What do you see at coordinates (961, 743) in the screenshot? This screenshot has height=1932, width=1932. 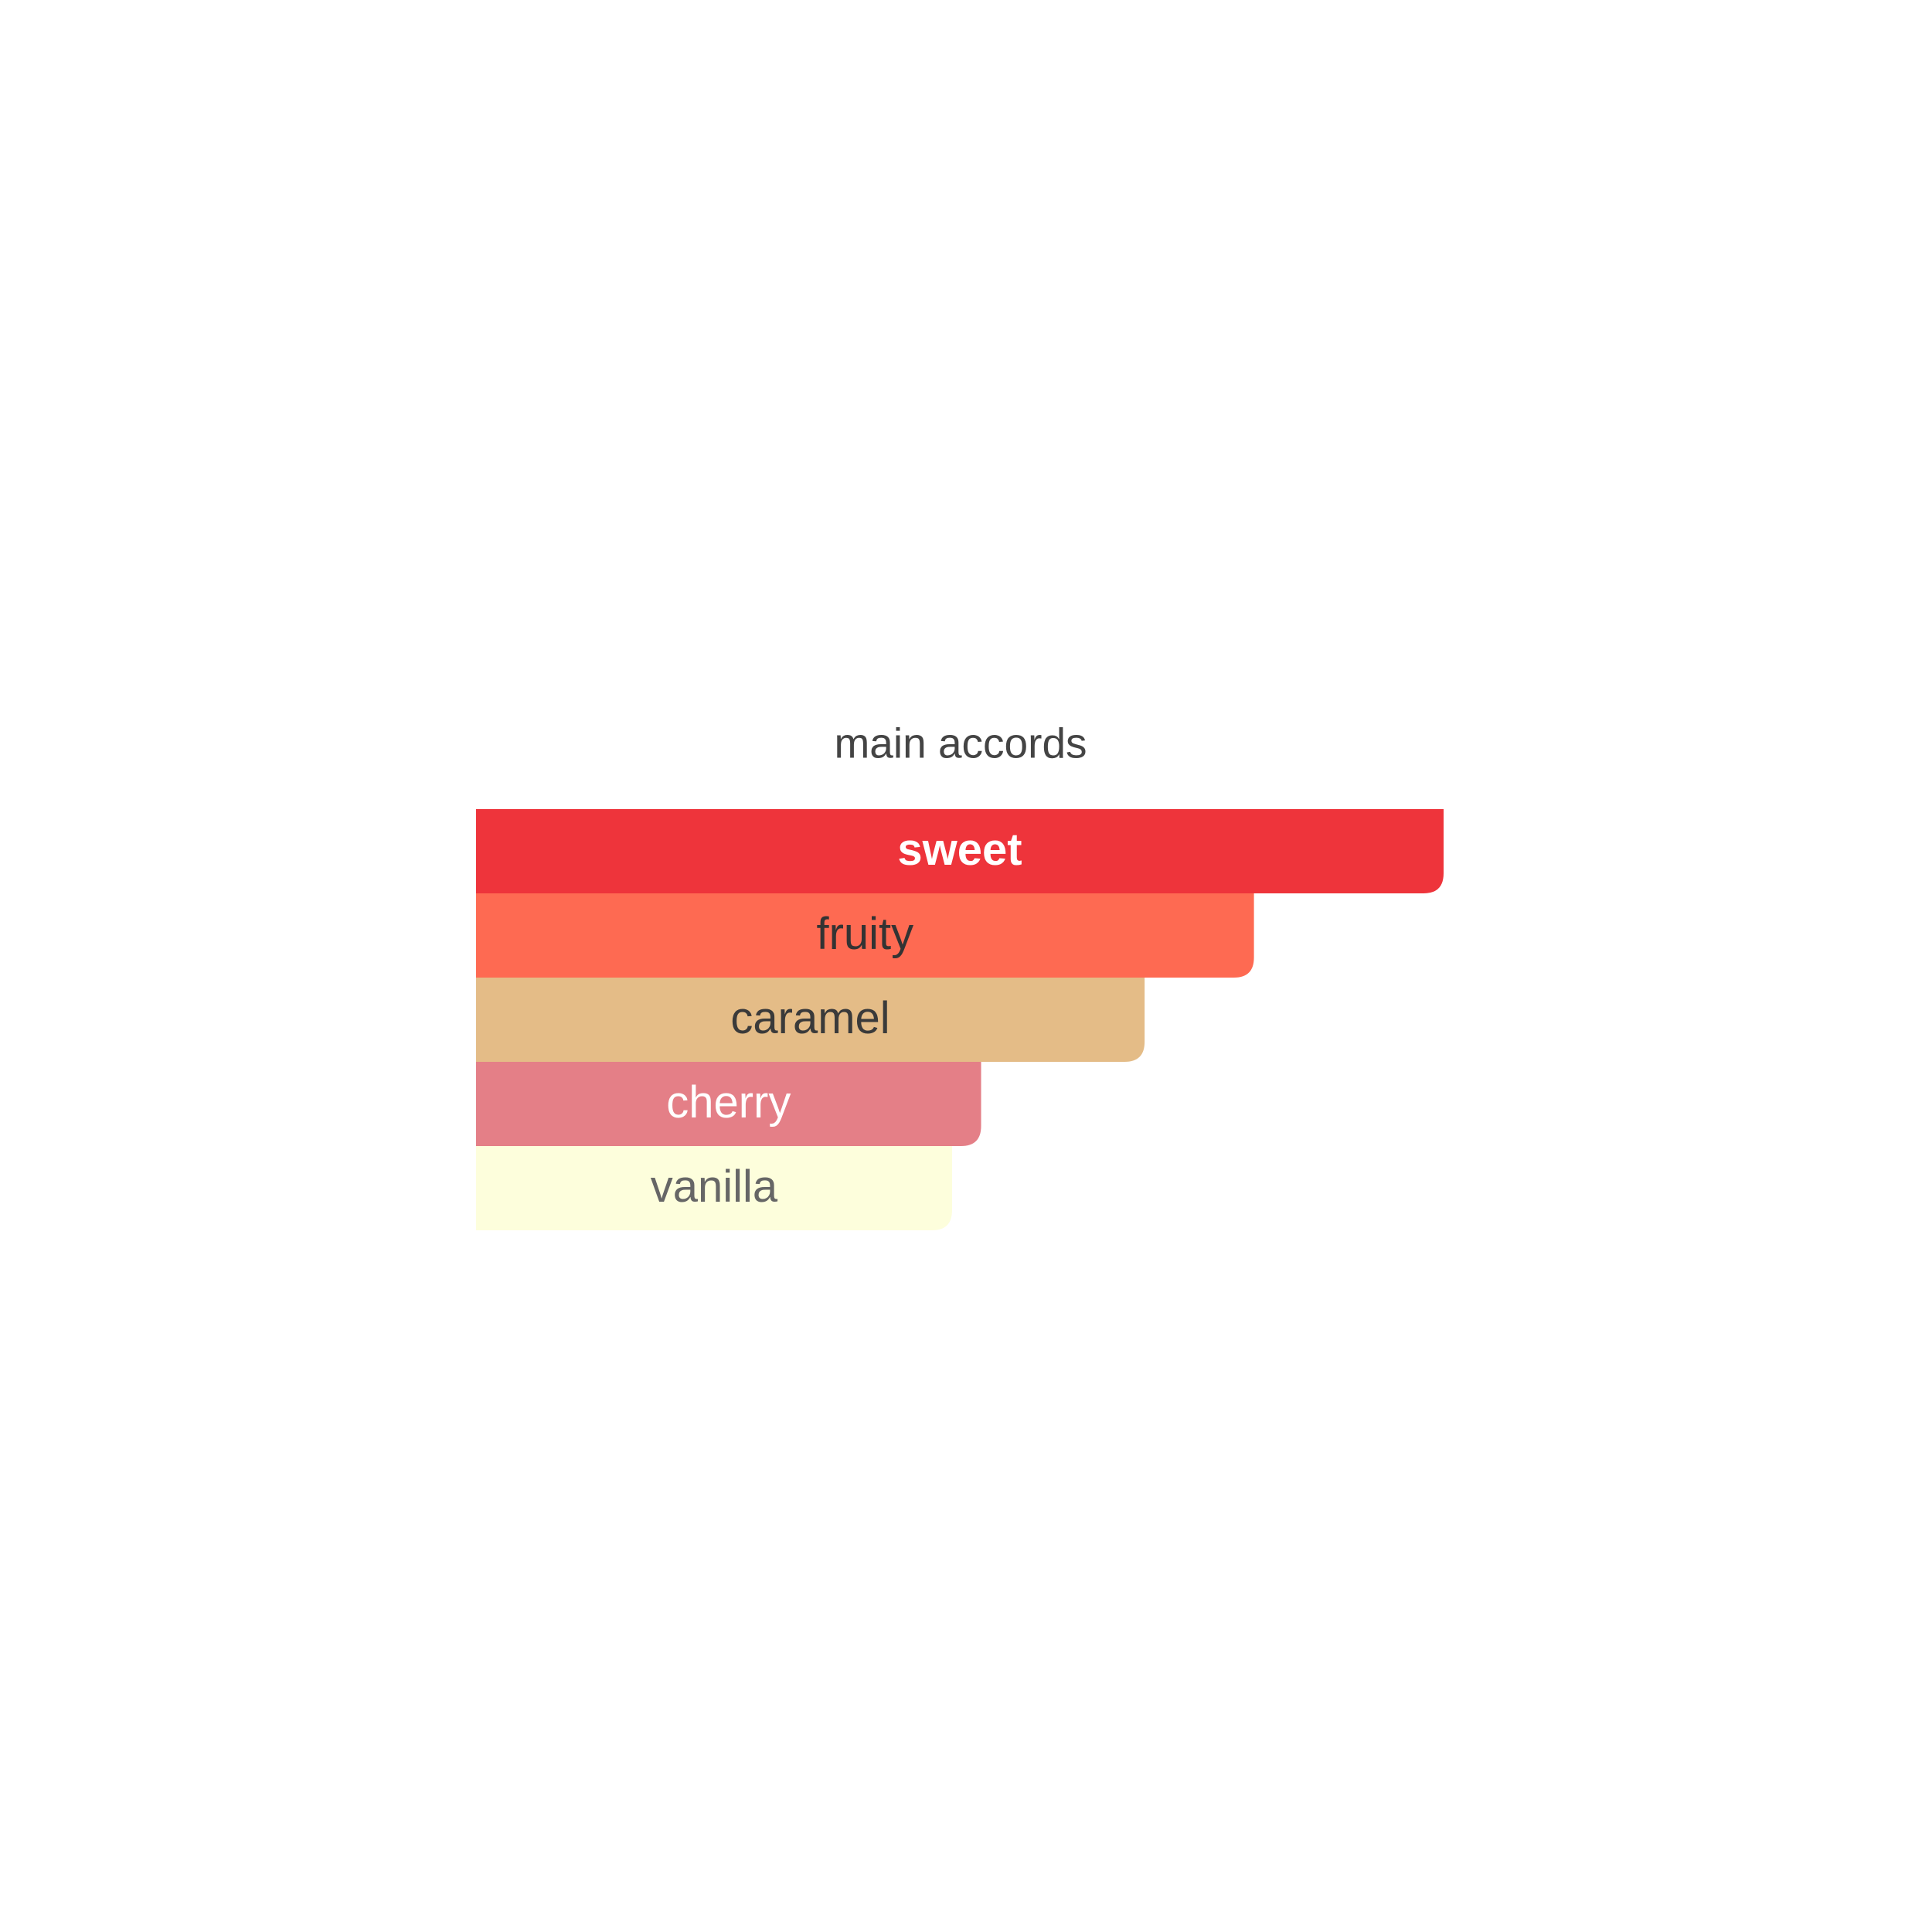 I see `chart-title: main accords` at bounding box center [961, 743].